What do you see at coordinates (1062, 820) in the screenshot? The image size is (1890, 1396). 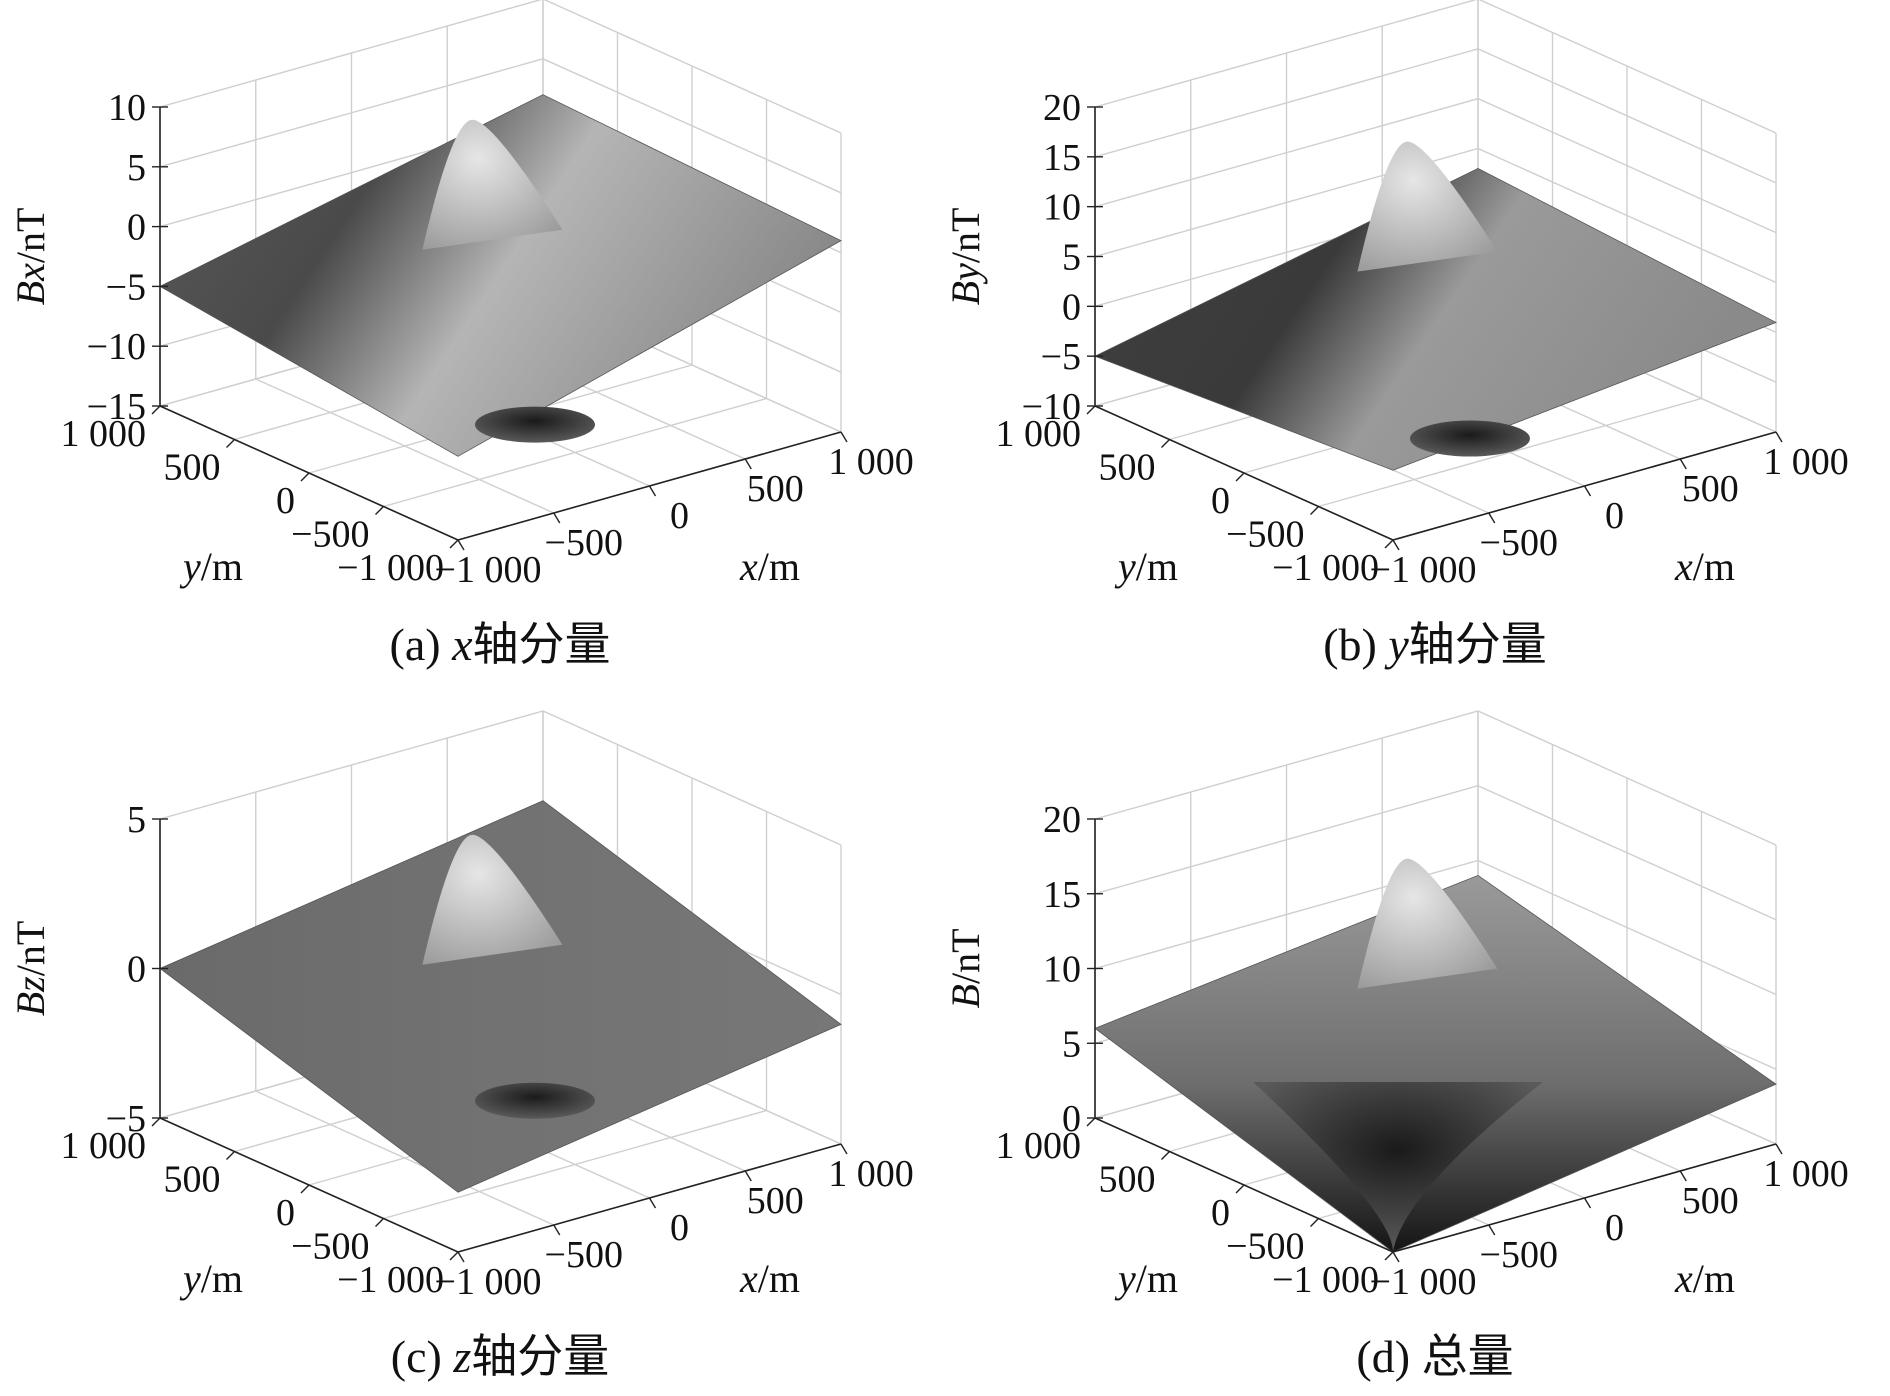 I see `z-tick-label: 20` at bounding box center [1062, 820].